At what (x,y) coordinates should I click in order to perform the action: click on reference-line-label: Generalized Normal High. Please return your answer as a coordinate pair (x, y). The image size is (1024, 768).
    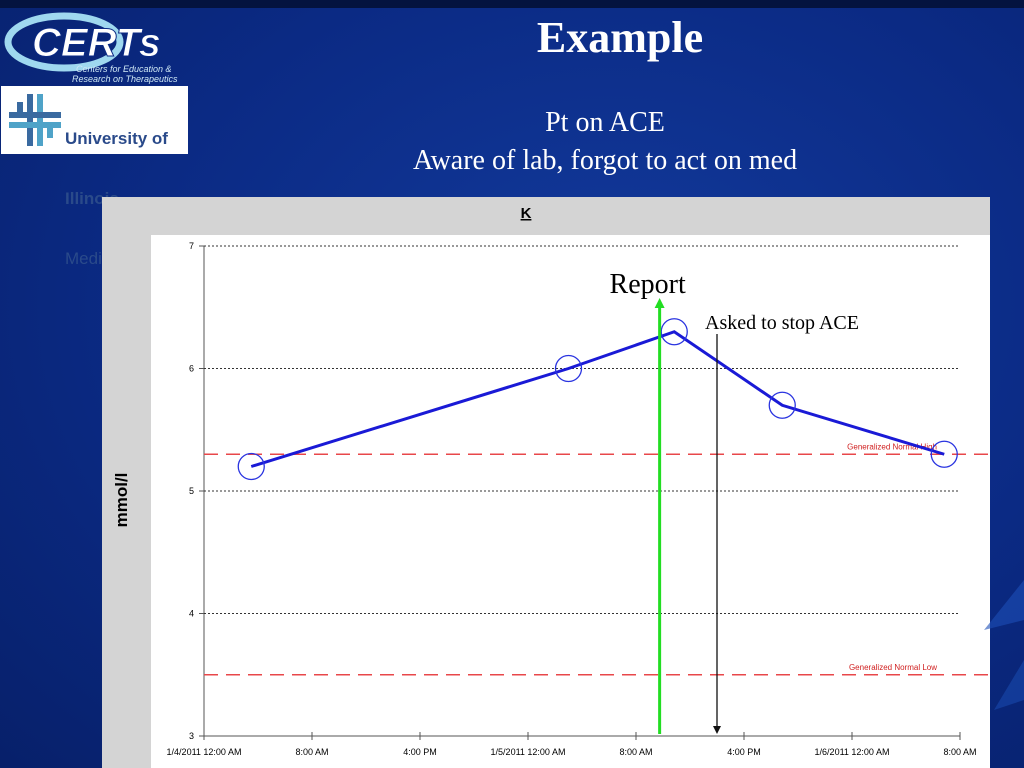
    Looking at the image, I should click on (892, 446).